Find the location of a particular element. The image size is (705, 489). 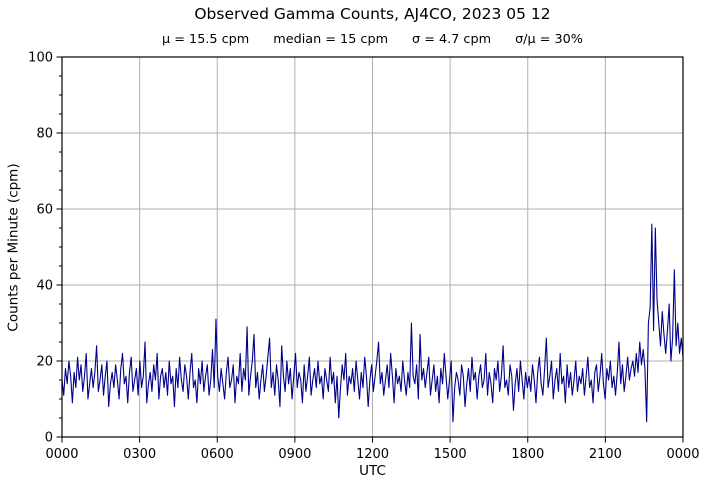

svg-text: 0 is located at coordinates (49, 438).